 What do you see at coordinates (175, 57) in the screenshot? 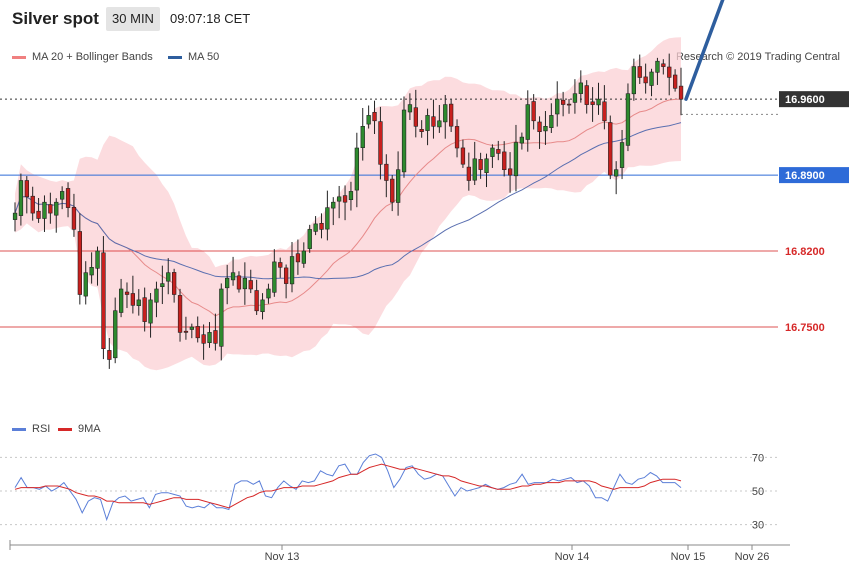
I see `legend-swatch-ma50` at bounding box center [175, 57].